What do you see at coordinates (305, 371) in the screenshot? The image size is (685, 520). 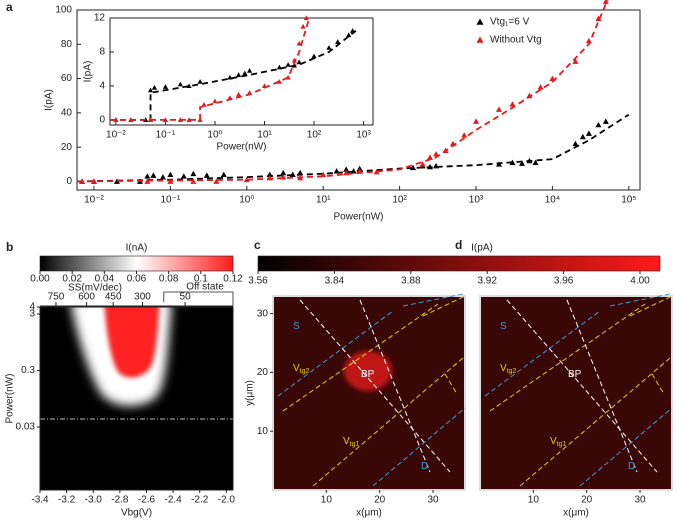 I see `label-subscript: tg2` at bounding box center [305, 371].